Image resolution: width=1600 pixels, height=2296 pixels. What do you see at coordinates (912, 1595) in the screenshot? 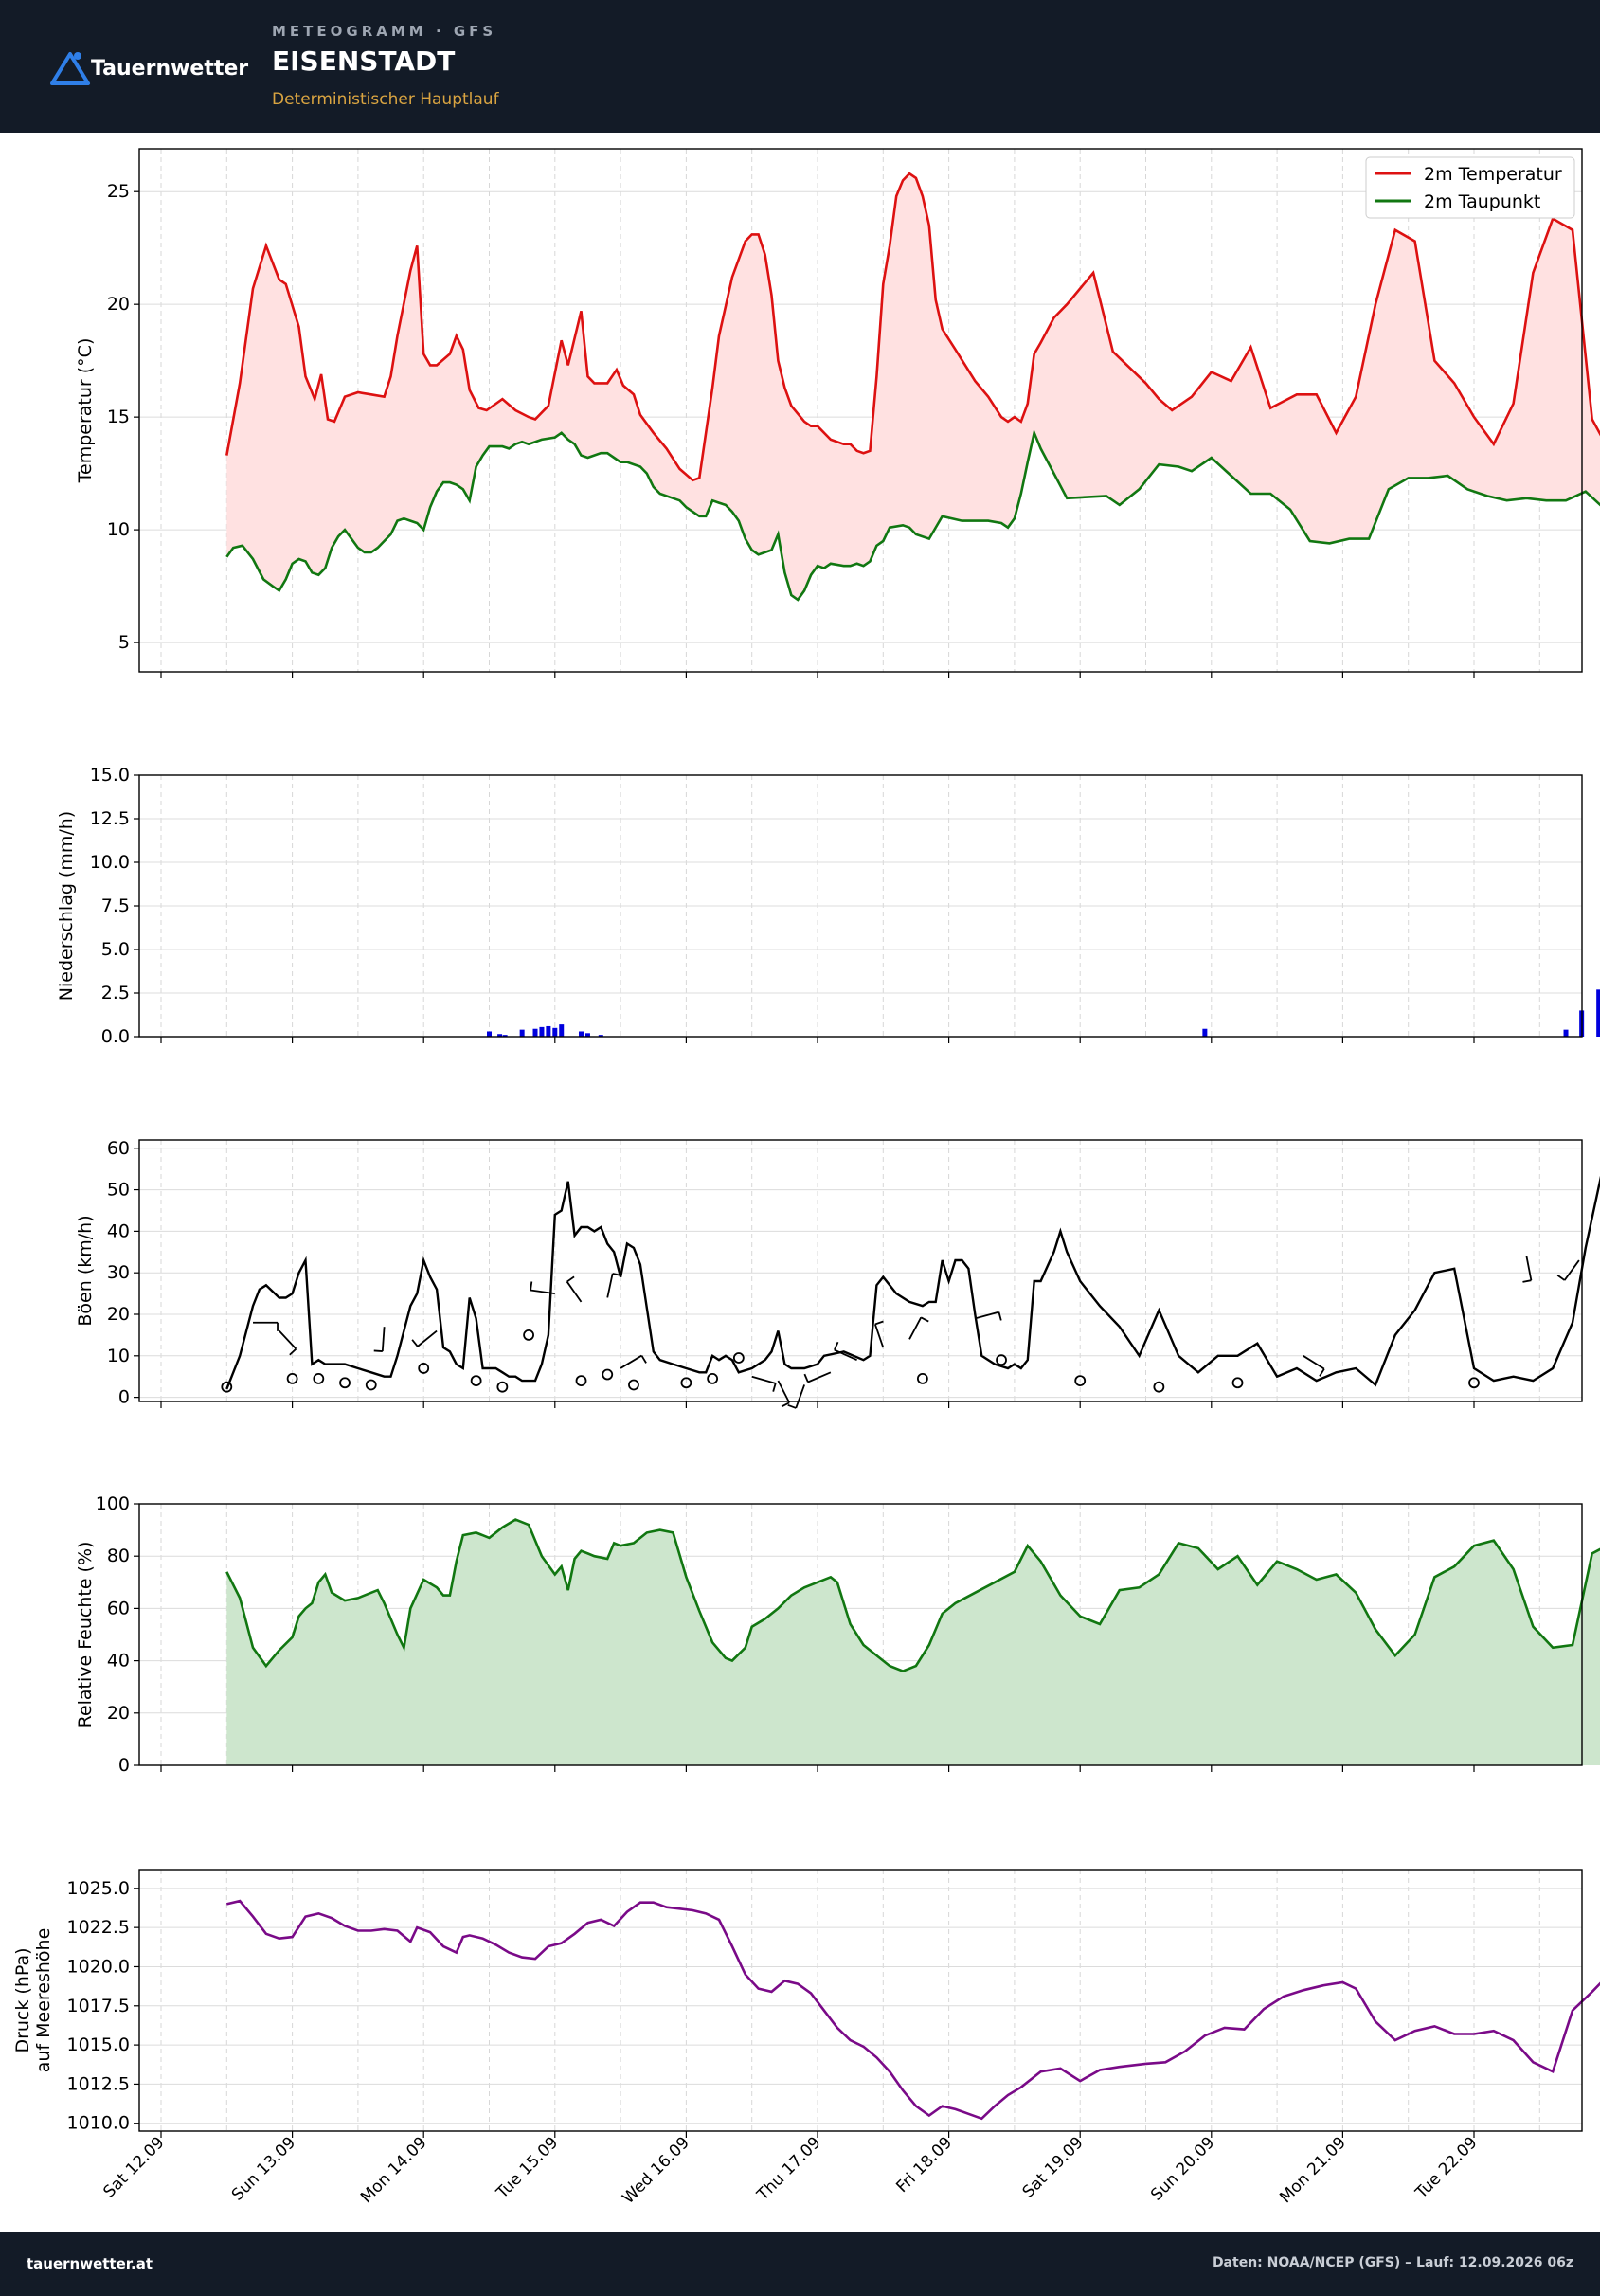
I see `humidity-line` at bounding box center [912, 1595].